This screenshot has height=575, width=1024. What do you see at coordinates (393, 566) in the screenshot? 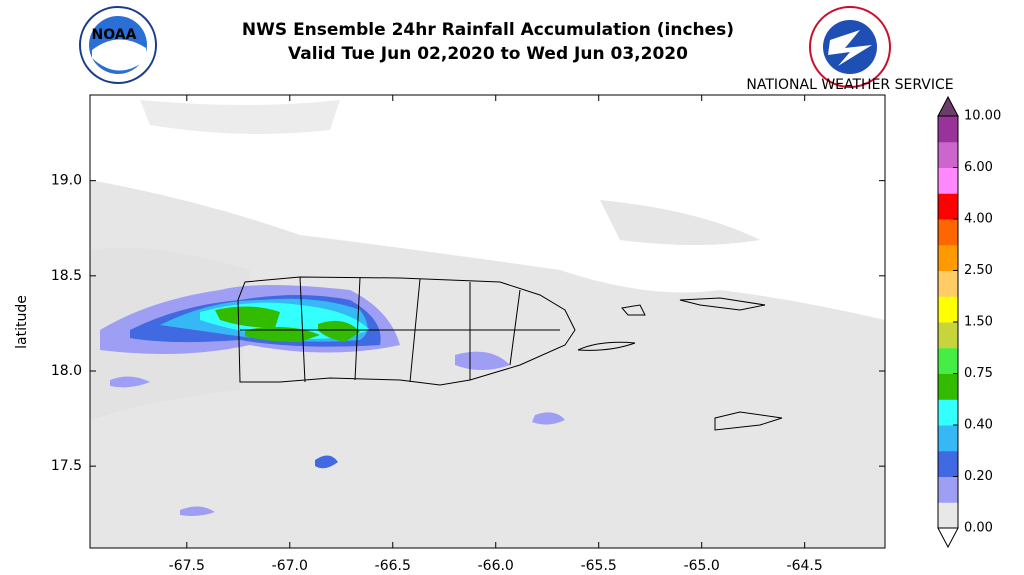
I see `x-tick-label: -66.5` at bounding box center [393, 566].